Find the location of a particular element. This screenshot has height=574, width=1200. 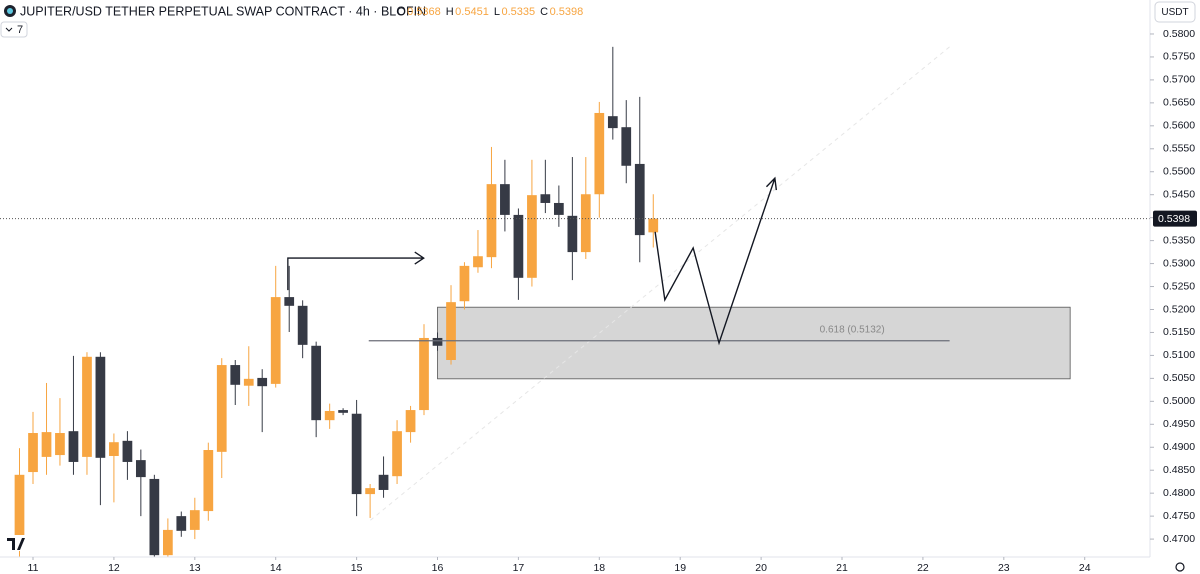

projection is located at coordinates (716, 261).